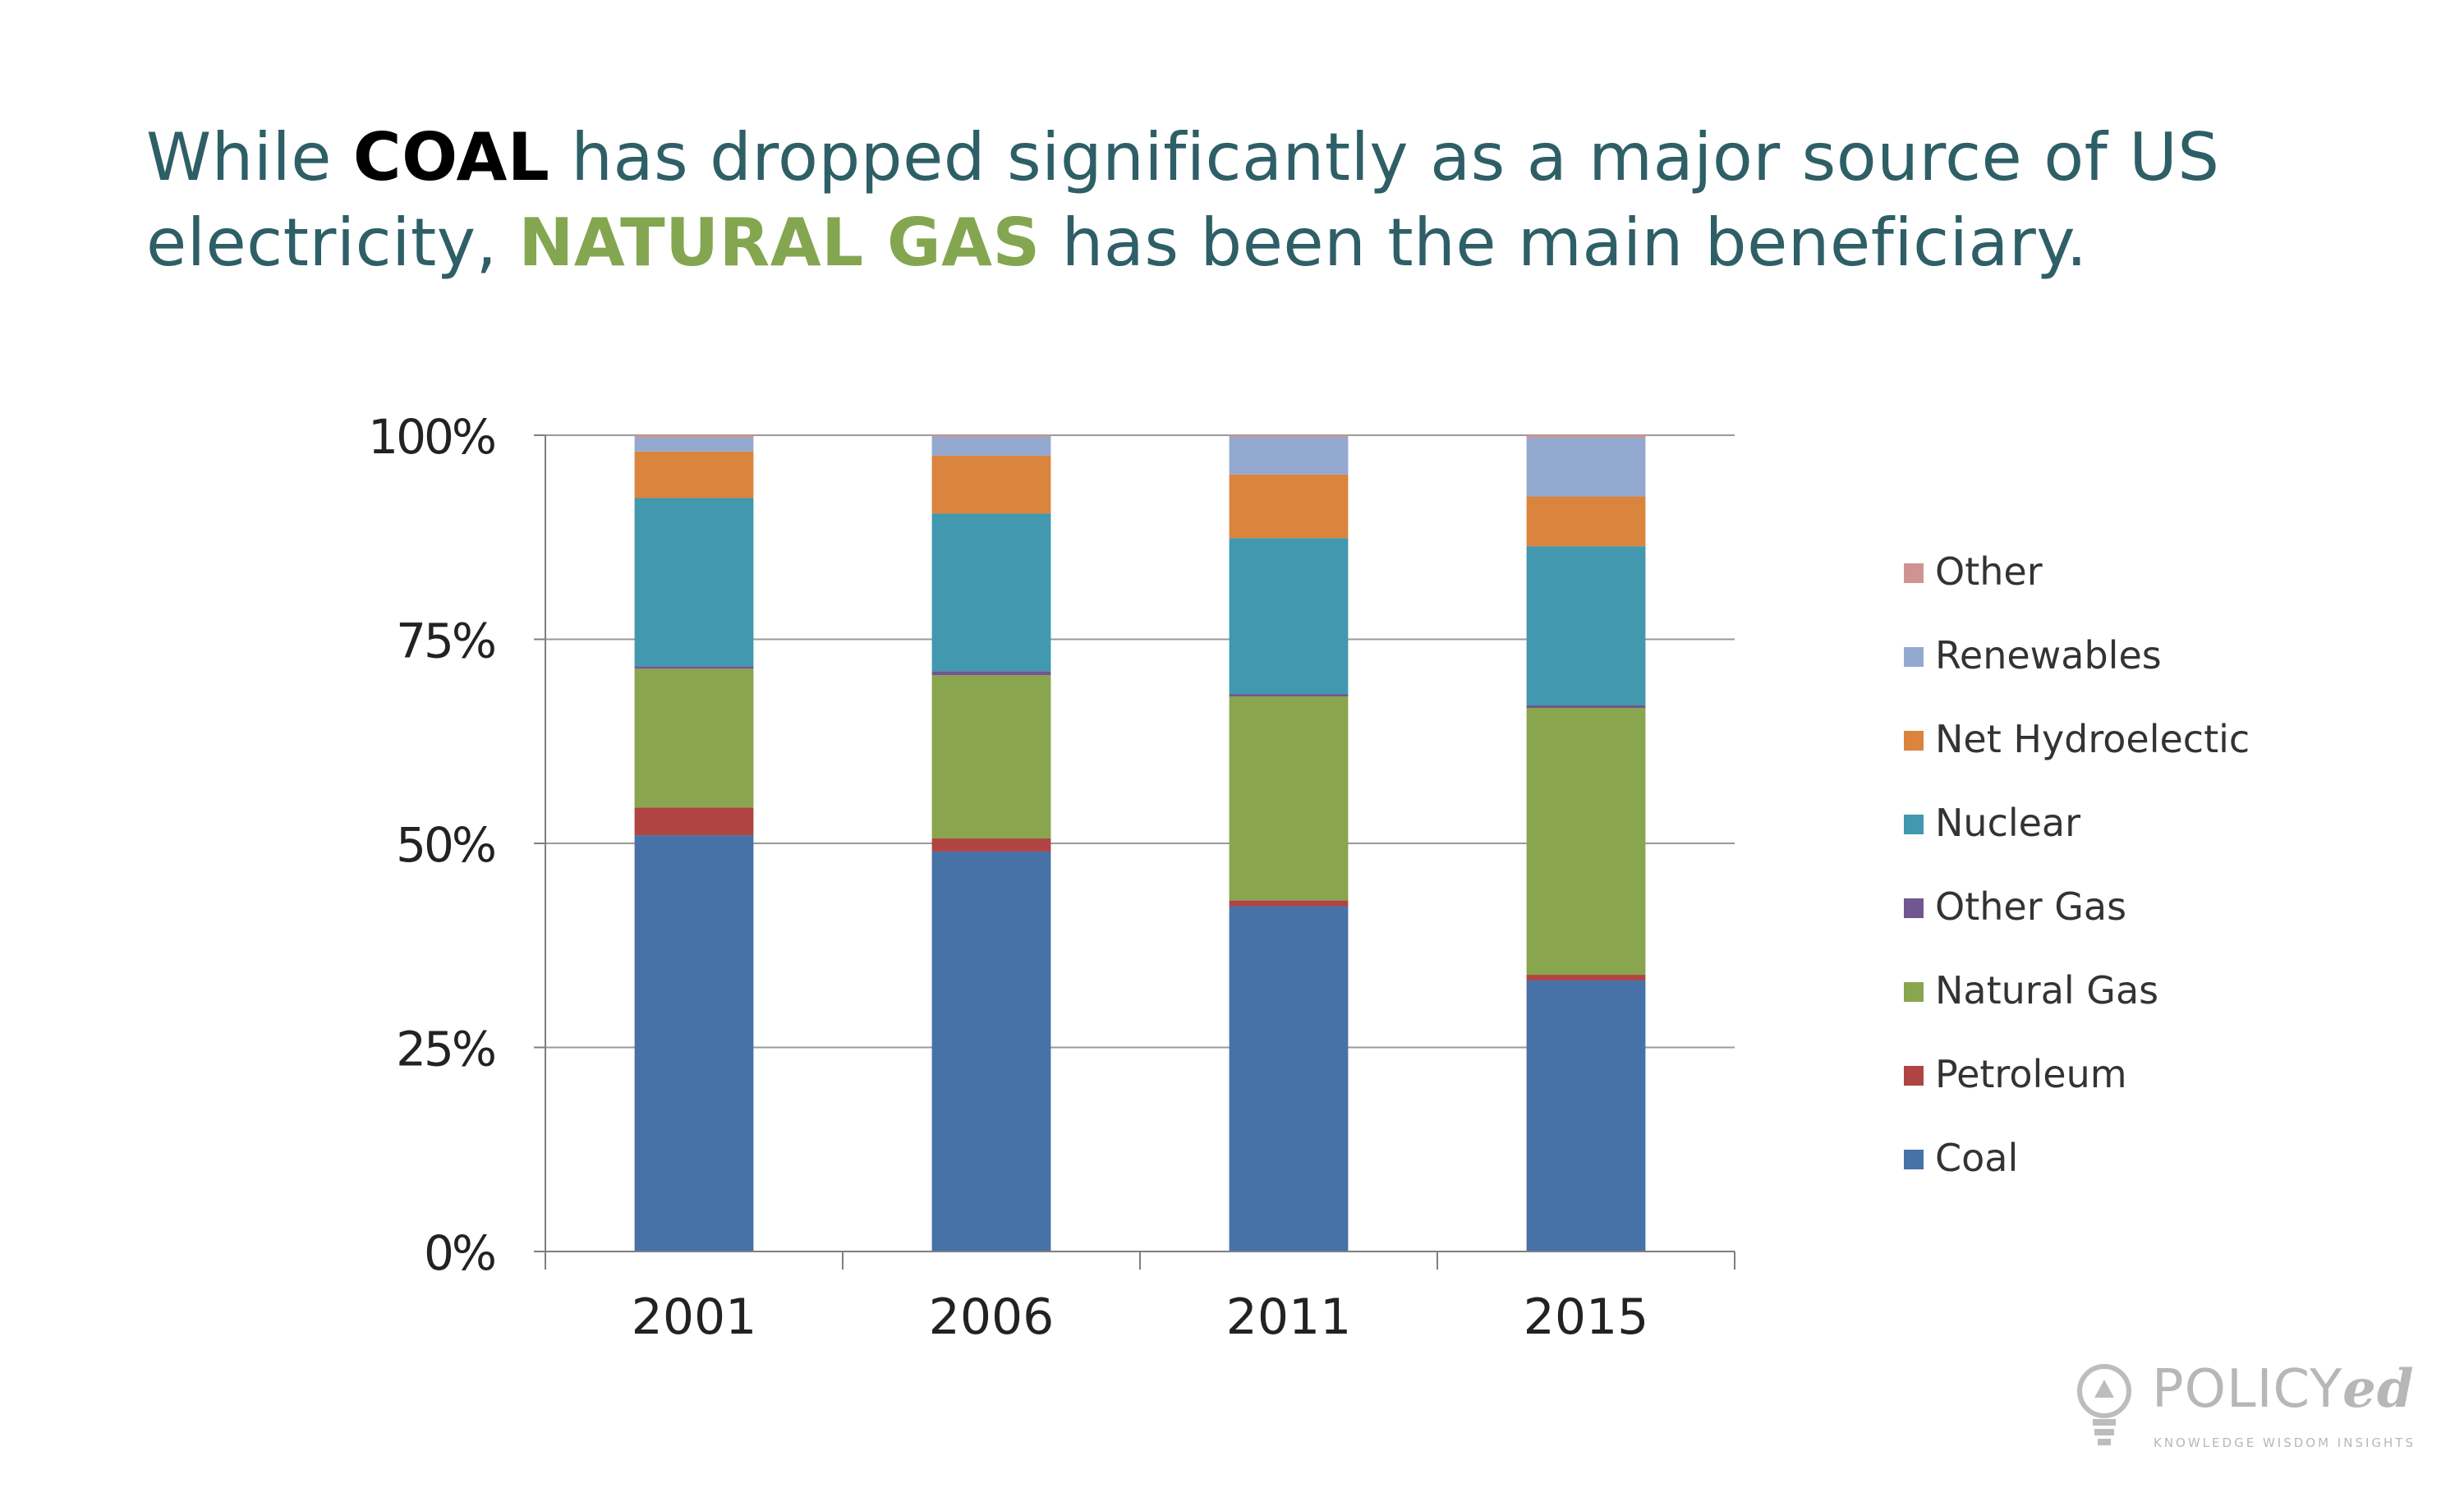 Image resolution: width=2464 pixels, height=1488 pixels. I want to click on legend-label-net-hydroelectic: Net Hydroelectic, so click(2092, 739).